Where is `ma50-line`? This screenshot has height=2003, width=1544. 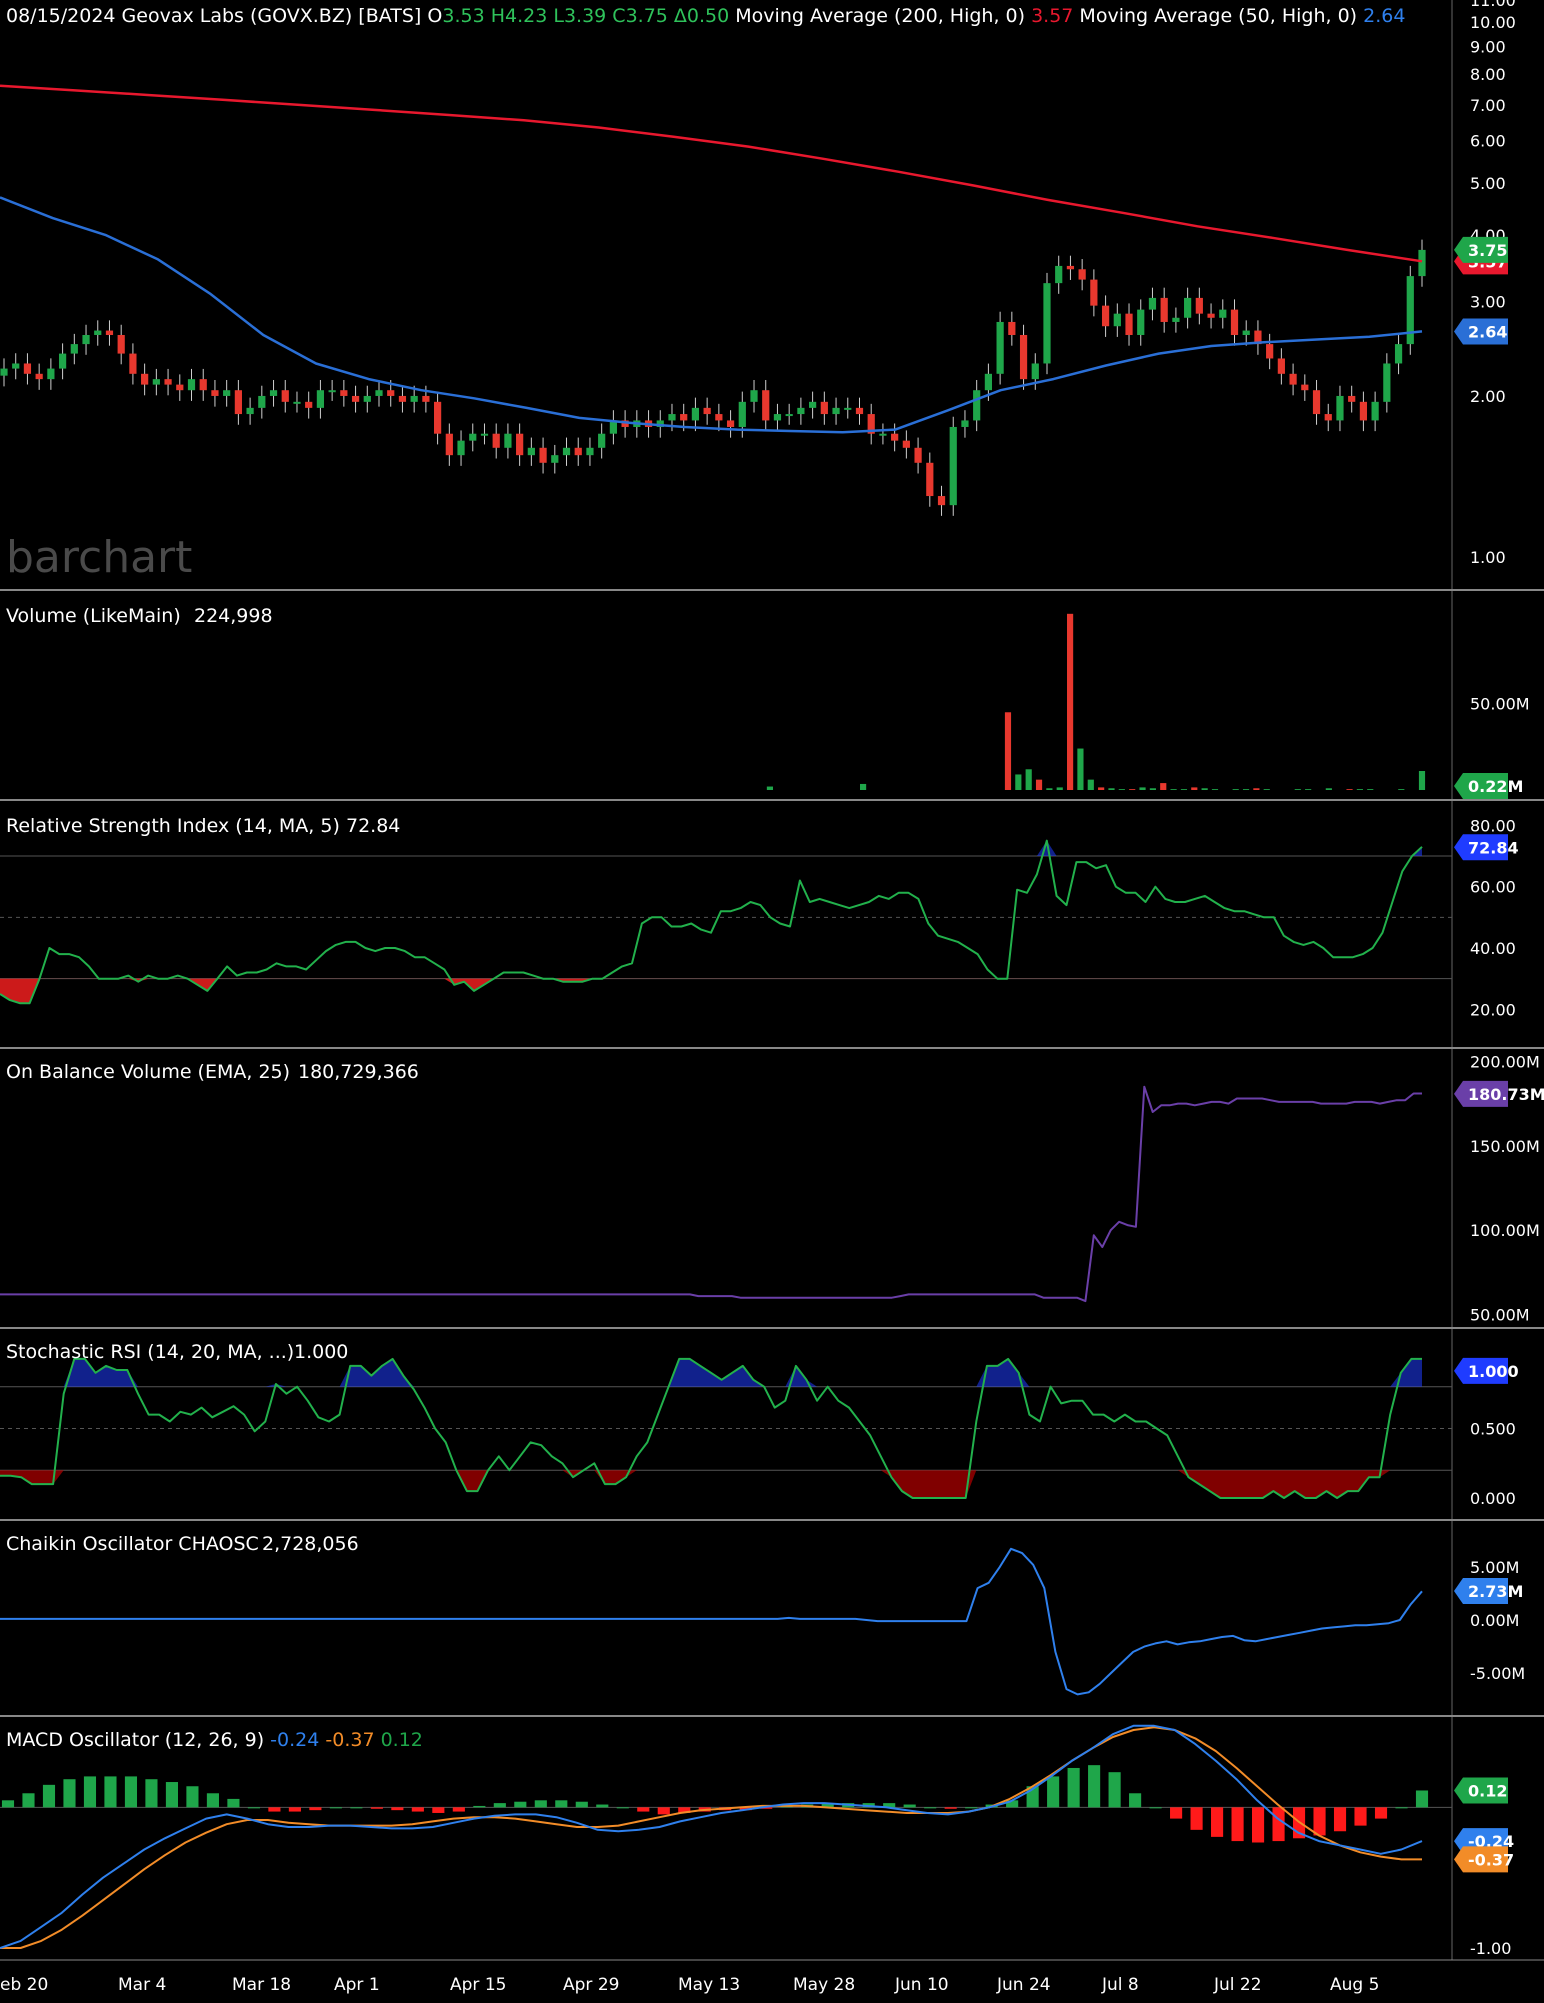
ma50-line is located at coordinates (711, 315).